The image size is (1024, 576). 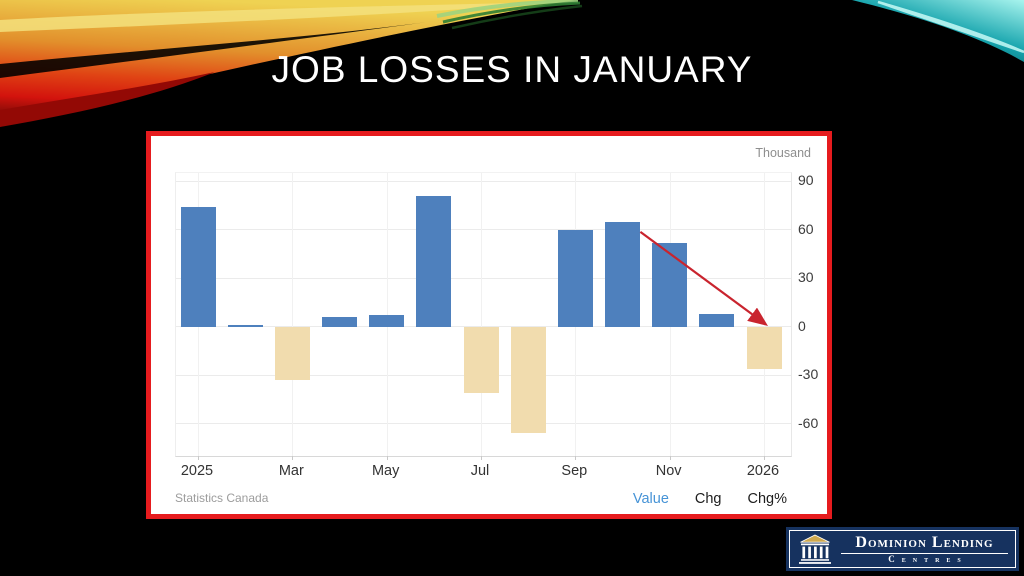 I want to click on tab-value: Value, so click(x=650, y=499).